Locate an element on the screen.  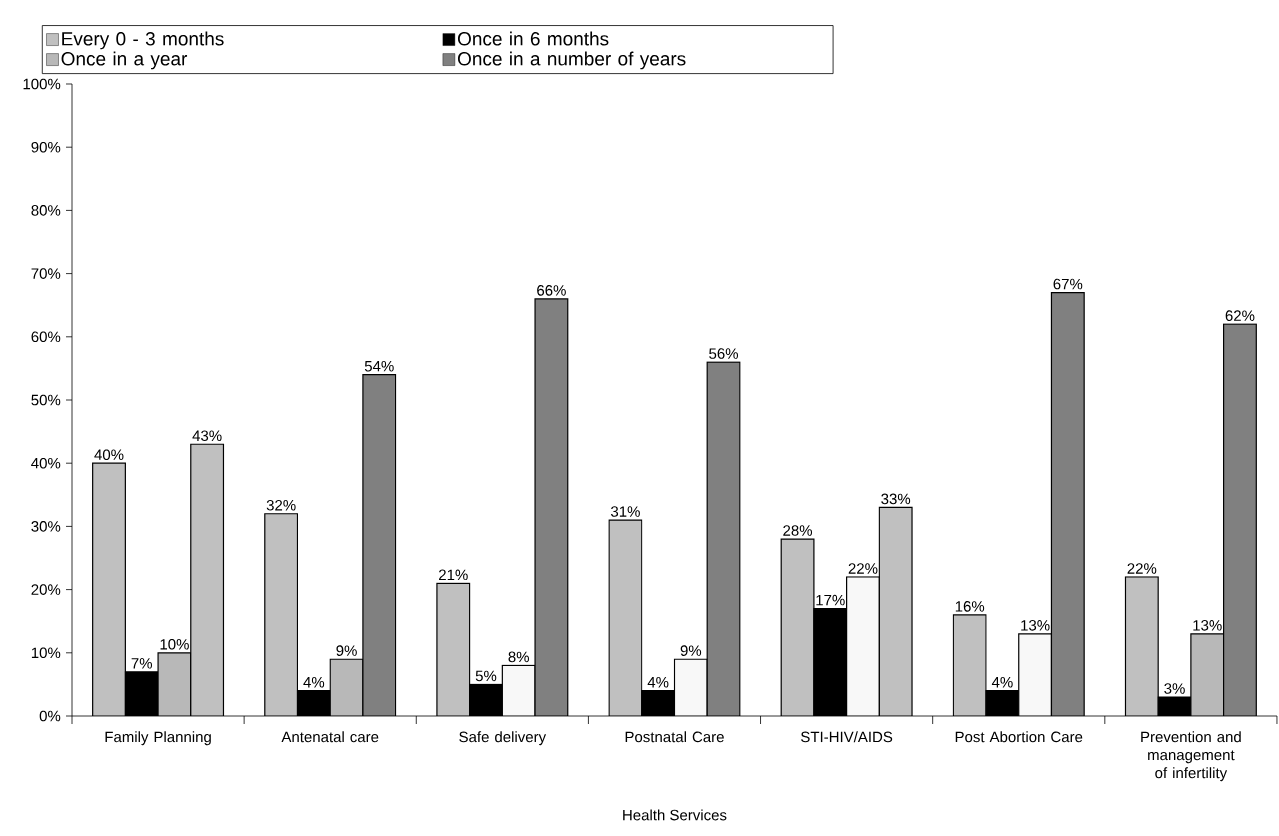
data-label: 5% is located at coordinates (486, 676).